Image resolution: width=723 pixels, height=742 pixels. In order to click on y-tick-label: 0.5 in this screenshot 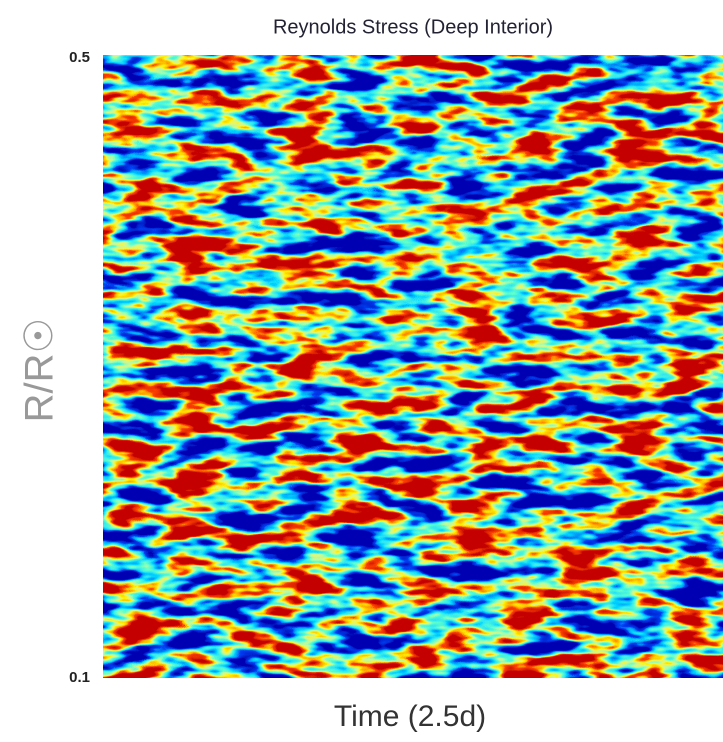, I will do `click(79, 57)`.